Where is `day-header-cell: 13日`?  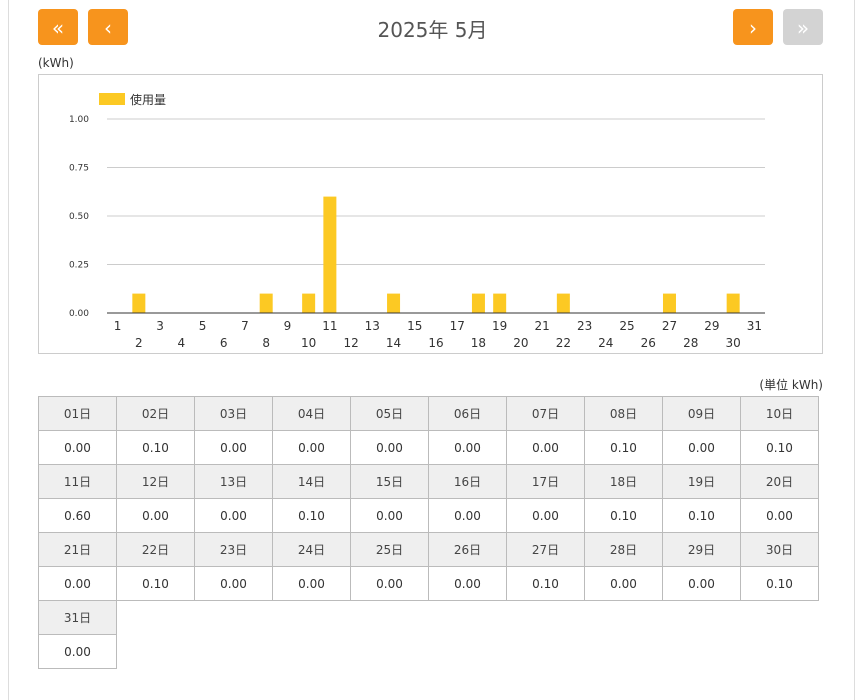 day-header-cell: 13日 is located at coordinates (233, 481).